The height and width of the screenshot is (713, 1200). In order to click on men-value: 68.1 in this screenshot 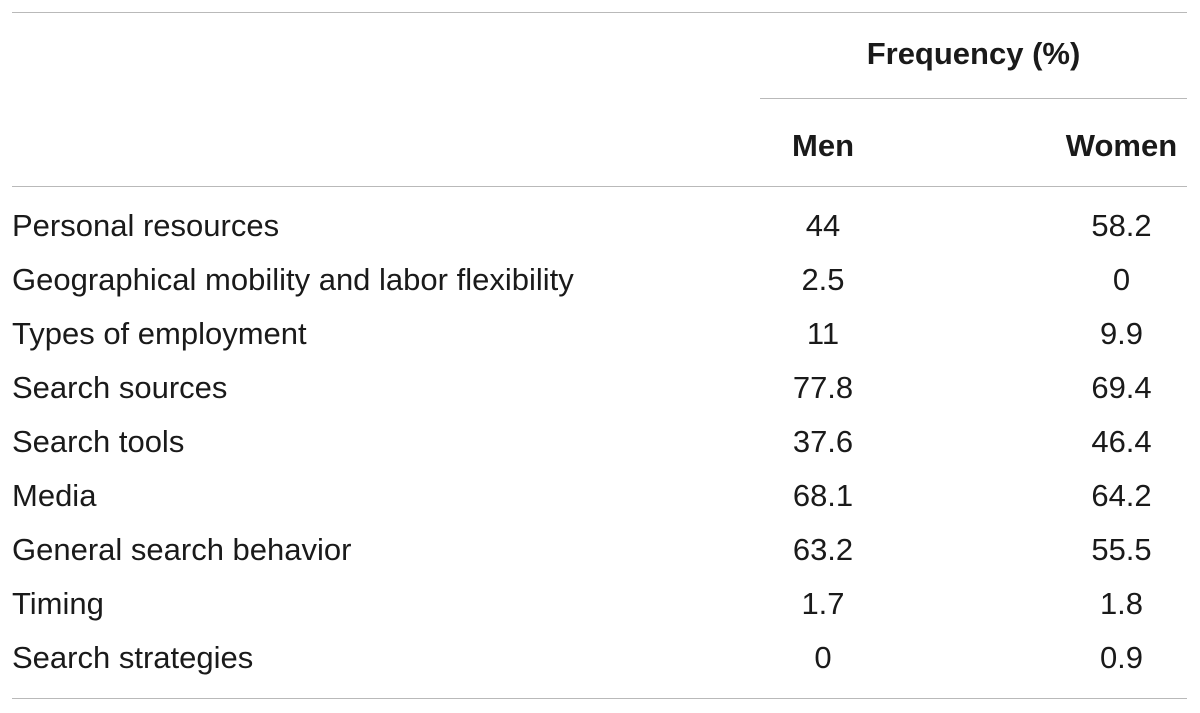, I will do `click(823, 495)`.